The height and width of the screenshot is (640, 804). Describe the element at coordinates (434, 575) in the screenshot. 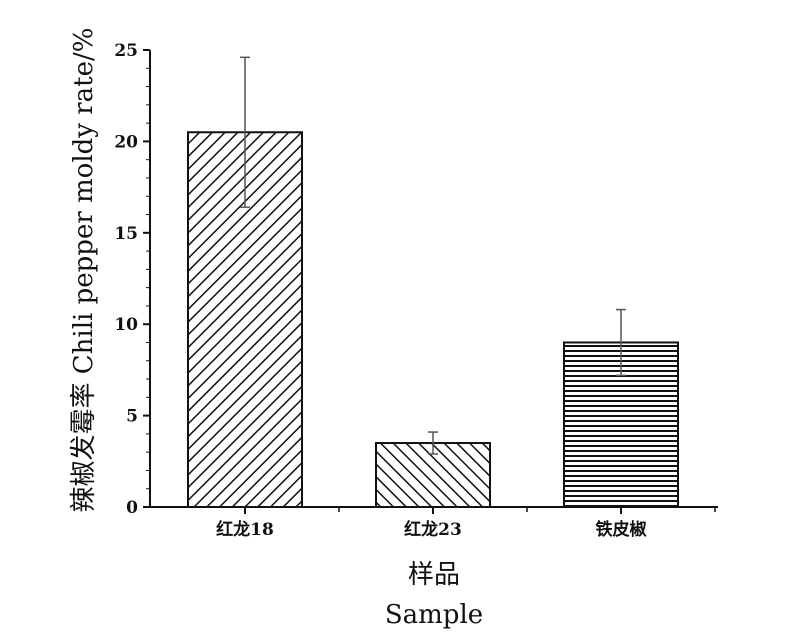

I see `x-axis-label-cn: 样品` at that location.